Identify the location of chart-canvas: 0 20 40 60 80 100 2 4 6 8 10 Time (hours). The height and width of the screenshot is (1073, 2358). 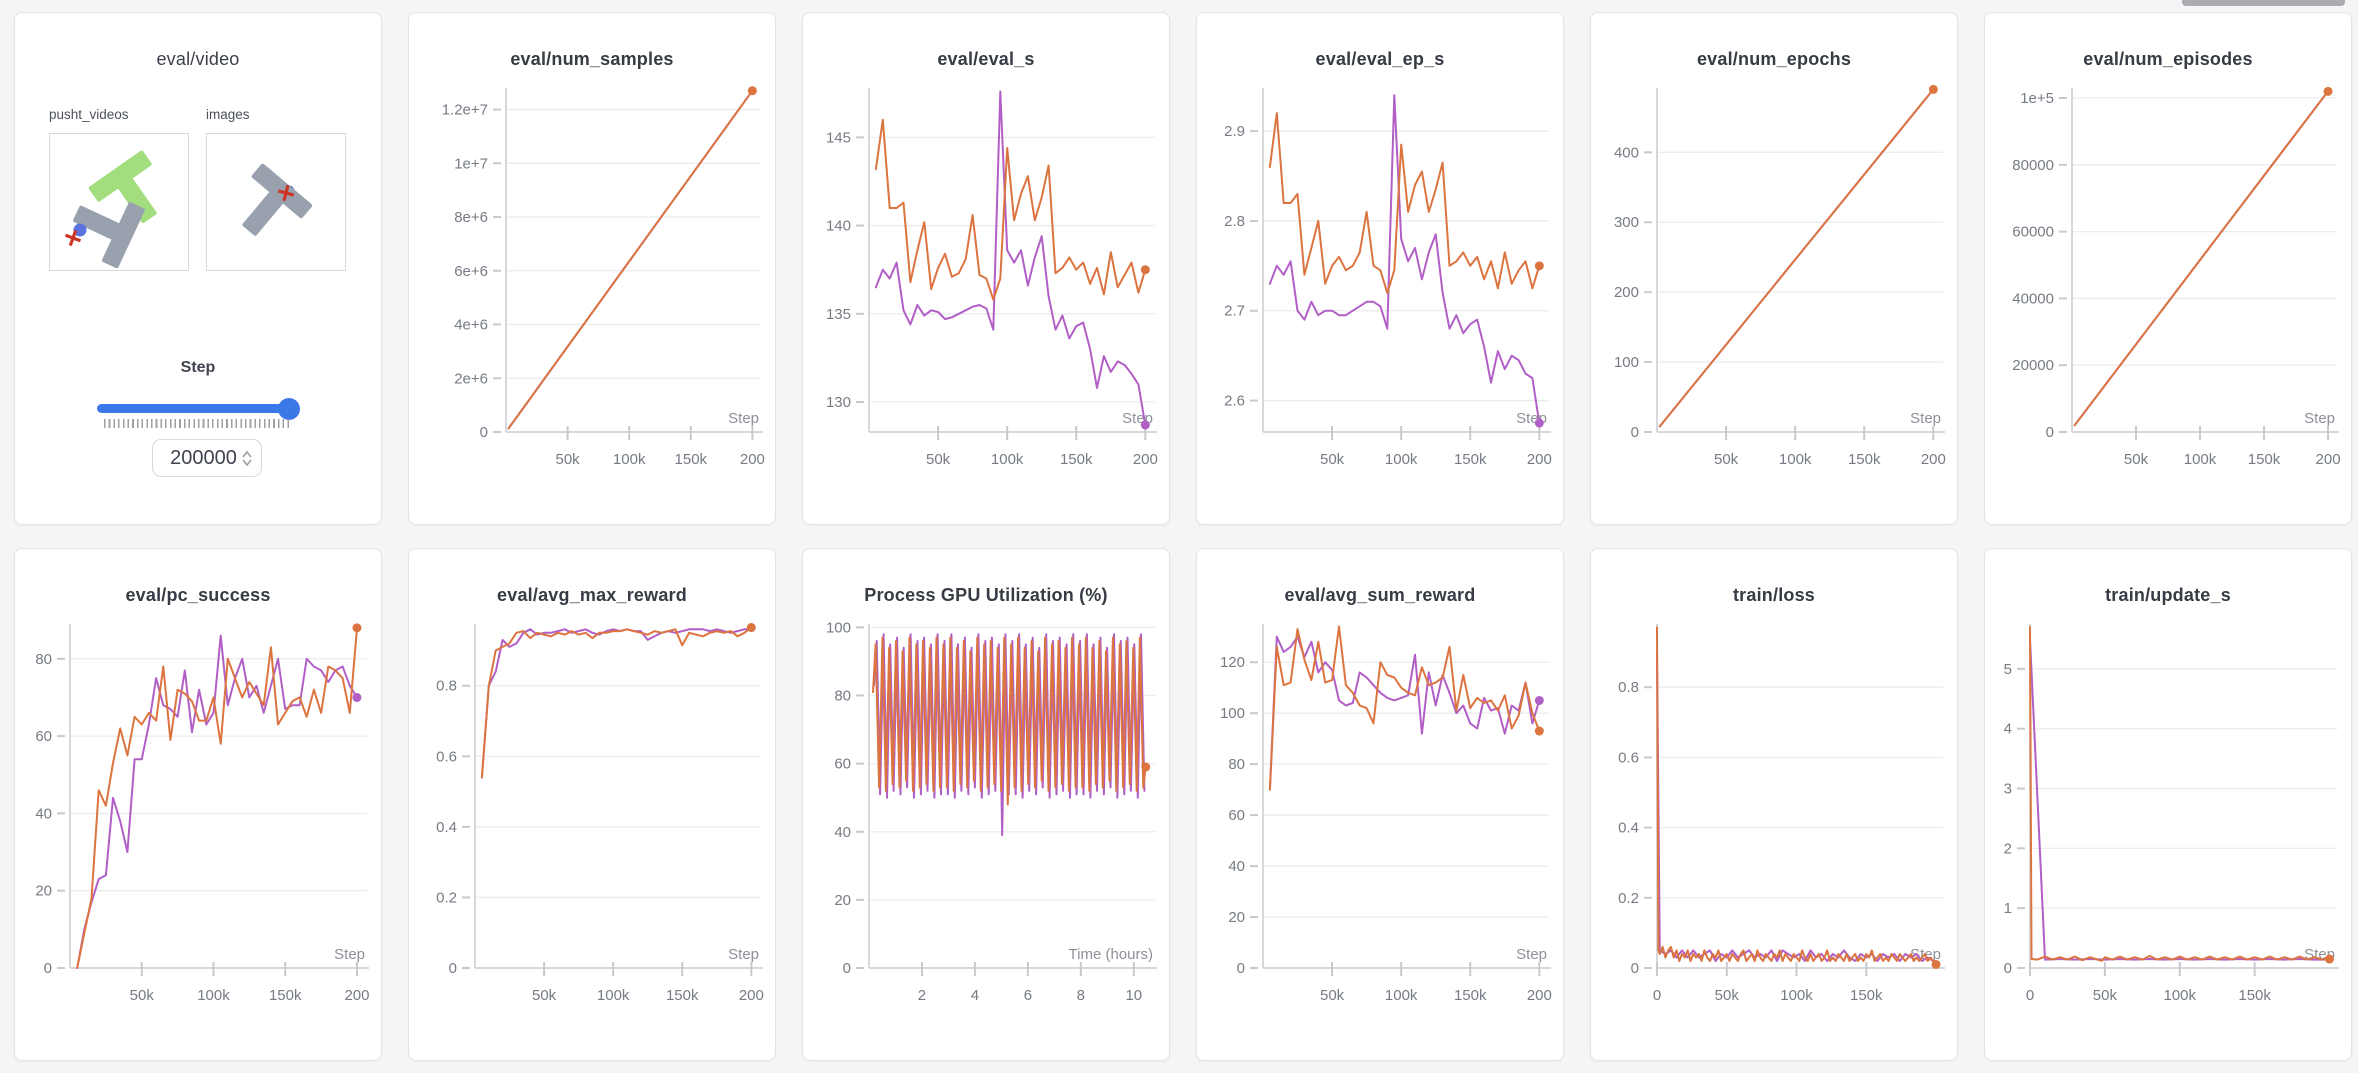
(991, 811).